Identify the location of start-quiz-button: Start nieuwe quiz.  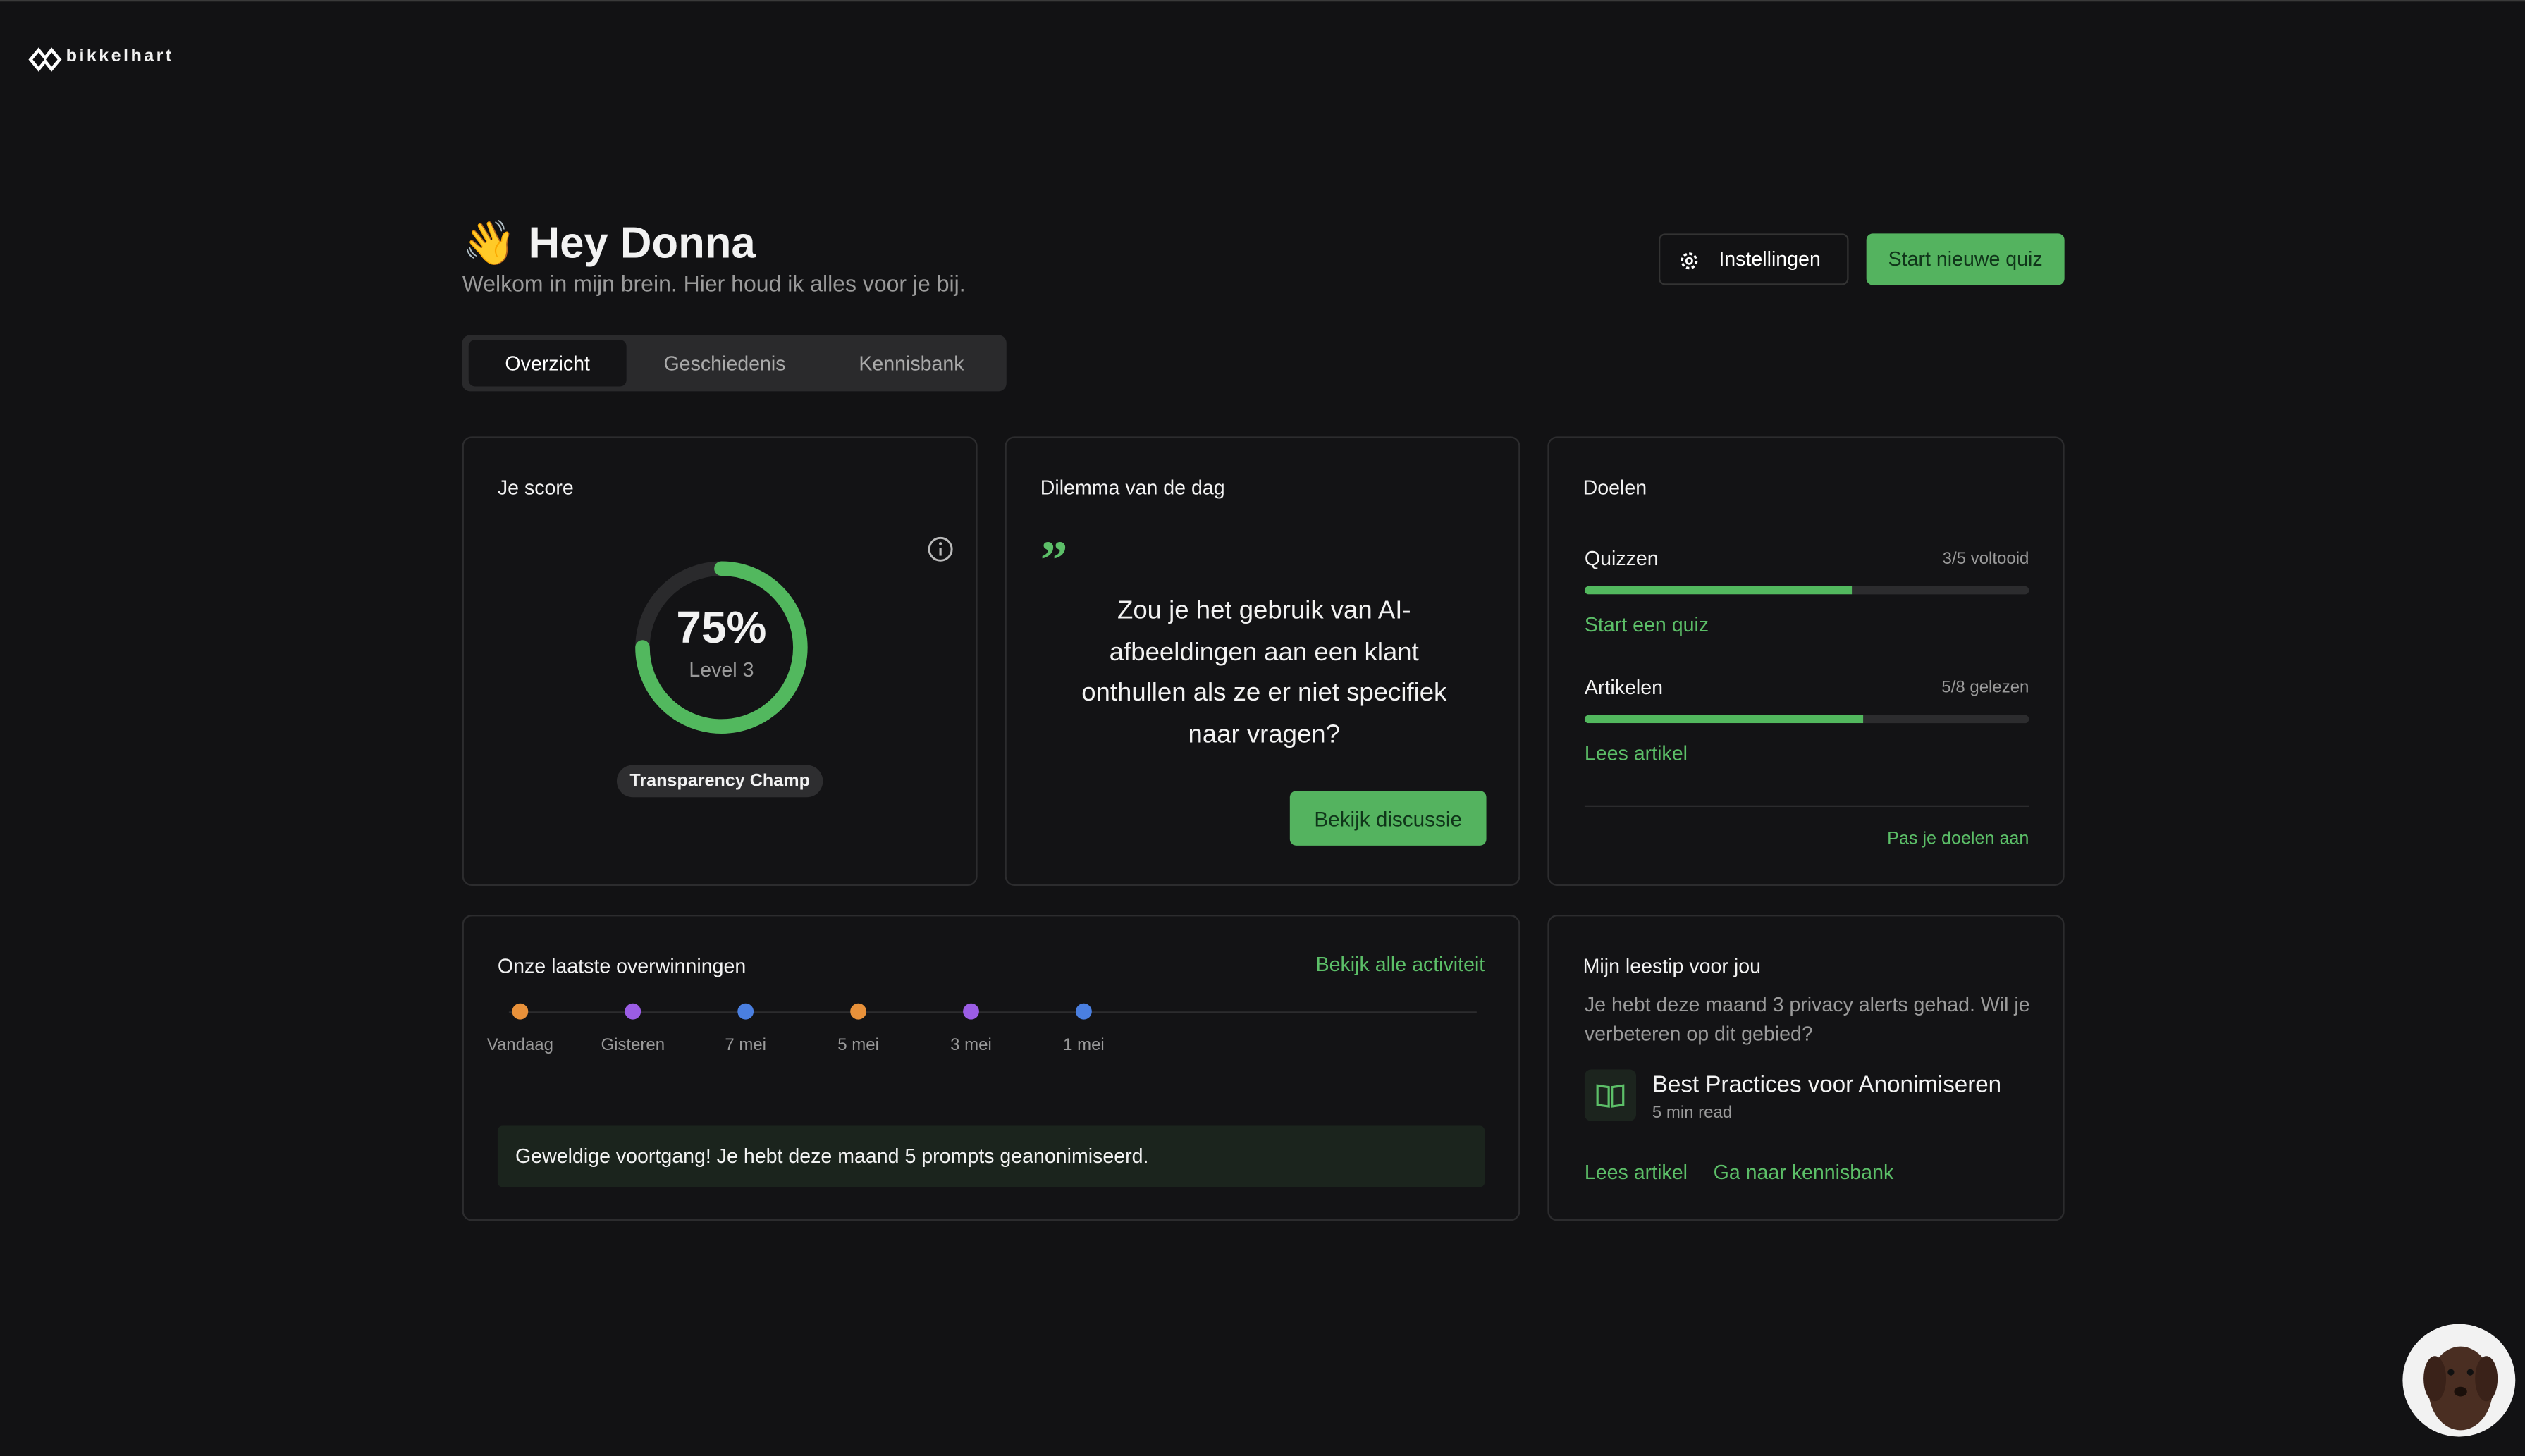
(1965, 259).